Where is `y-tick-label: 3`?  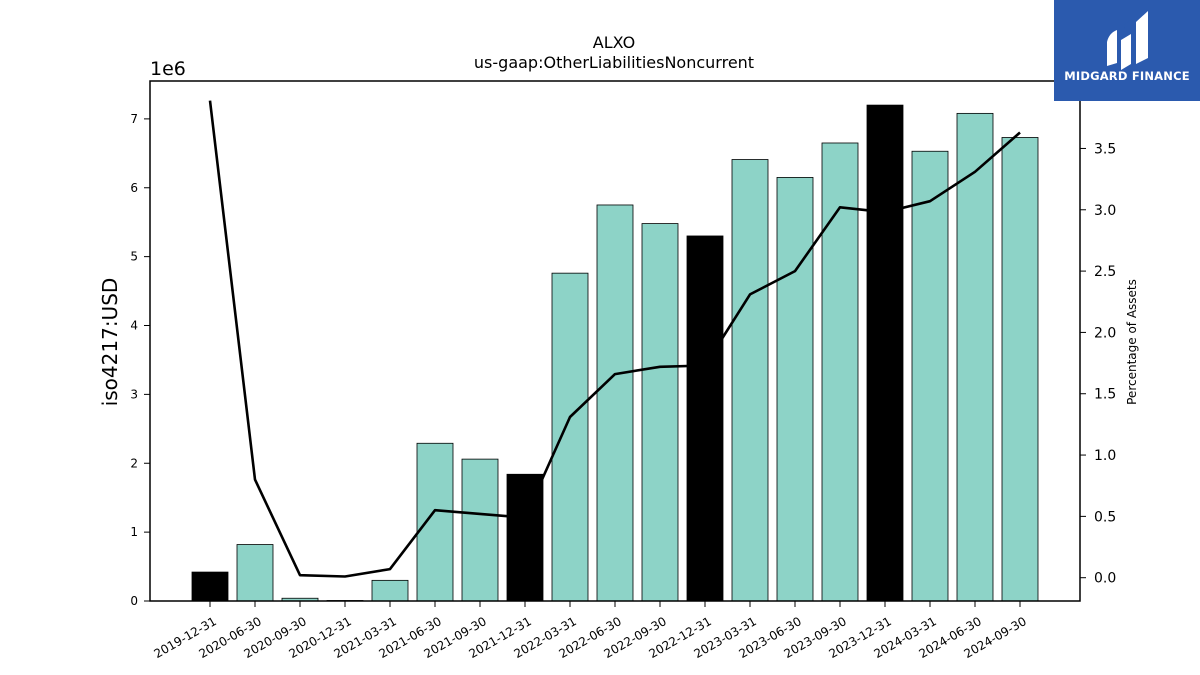 y-tick-label: 3 is located at coordinates (134, 394).